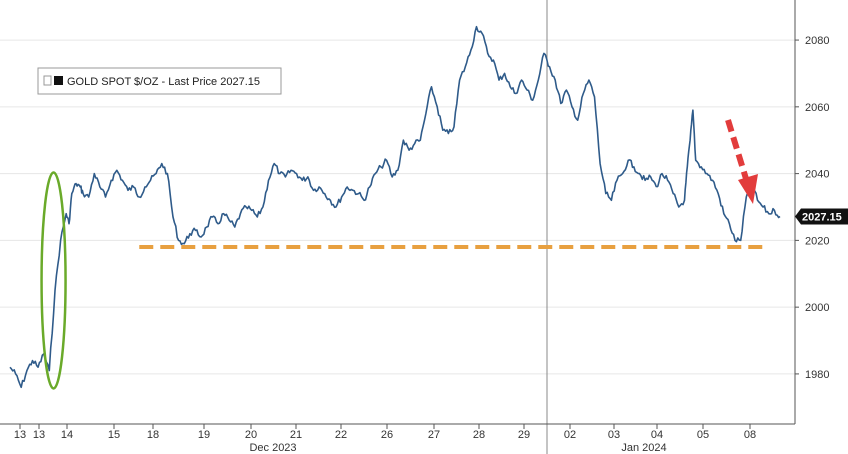 This screenshot has height=454, width=848. I want to click on month-label: Jan 2024, so click(643, 448).